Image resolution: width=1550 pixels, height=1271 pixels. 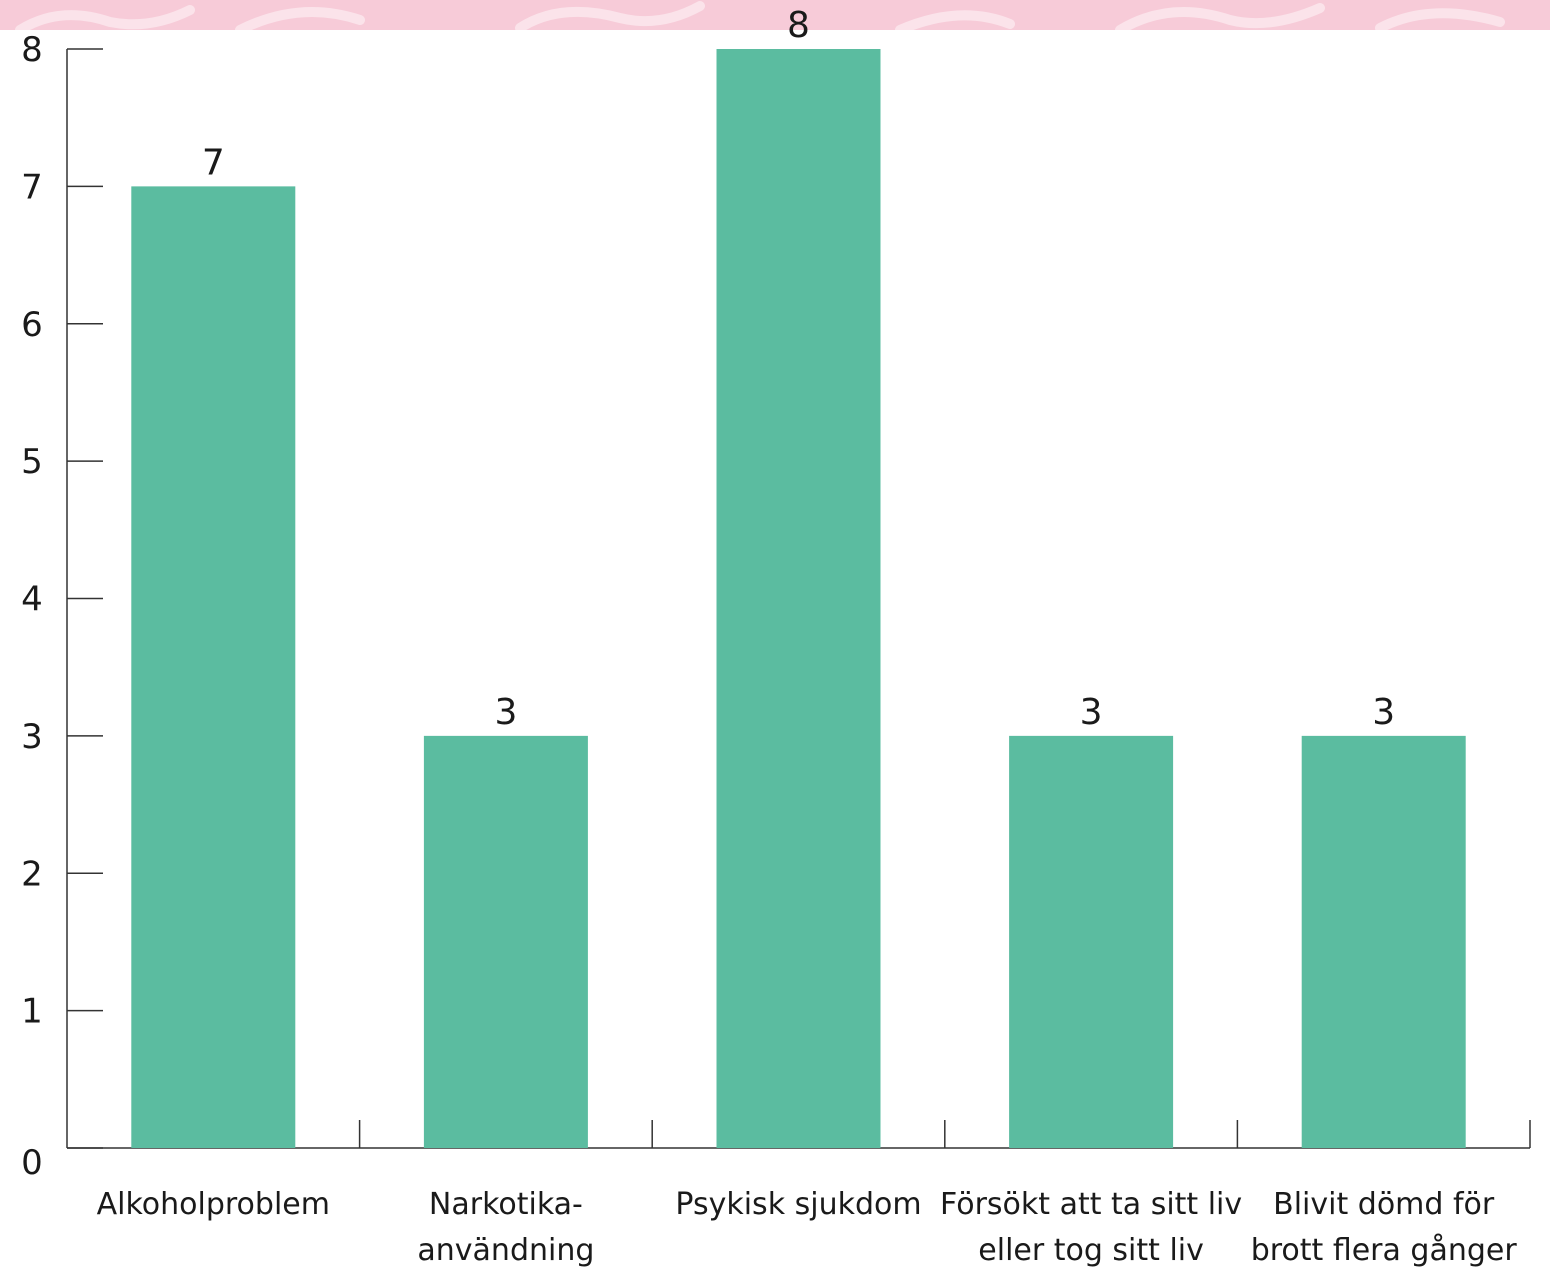 I want to click on y-tick-label: 1, so click(x=32, y=1012).